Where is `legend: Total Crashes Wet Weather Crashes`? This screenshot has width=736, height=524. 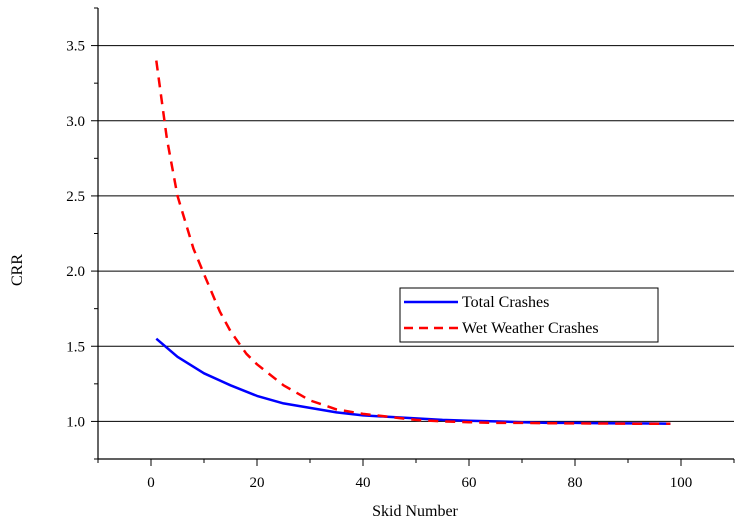
legend: Total Crashes Wet Weather Crashes is located at coordinates (529, 315).